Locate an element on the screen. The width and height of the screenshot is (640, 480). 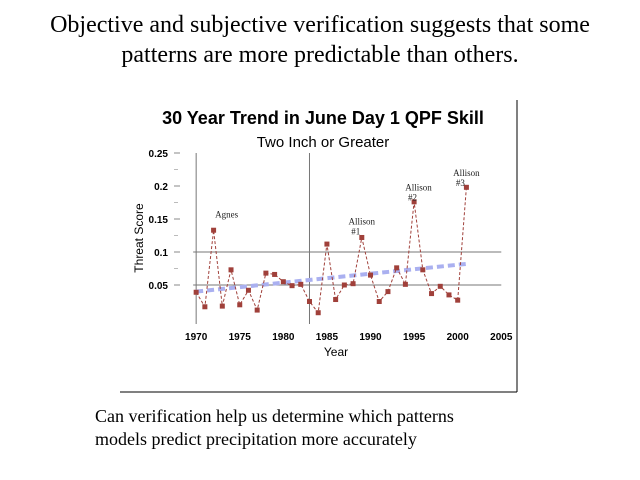
y-axis-label: Threat Score is located at coordinates (139, 238).